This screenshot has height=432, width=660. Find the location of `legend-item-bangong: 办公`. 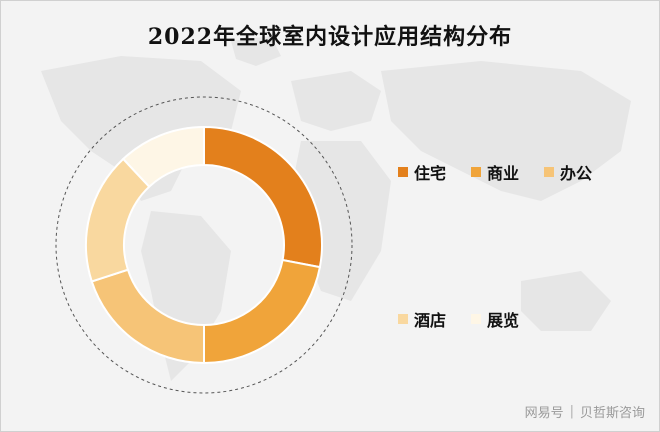

legend-item-bangong: 办公 is located at coordinates (568, 172).